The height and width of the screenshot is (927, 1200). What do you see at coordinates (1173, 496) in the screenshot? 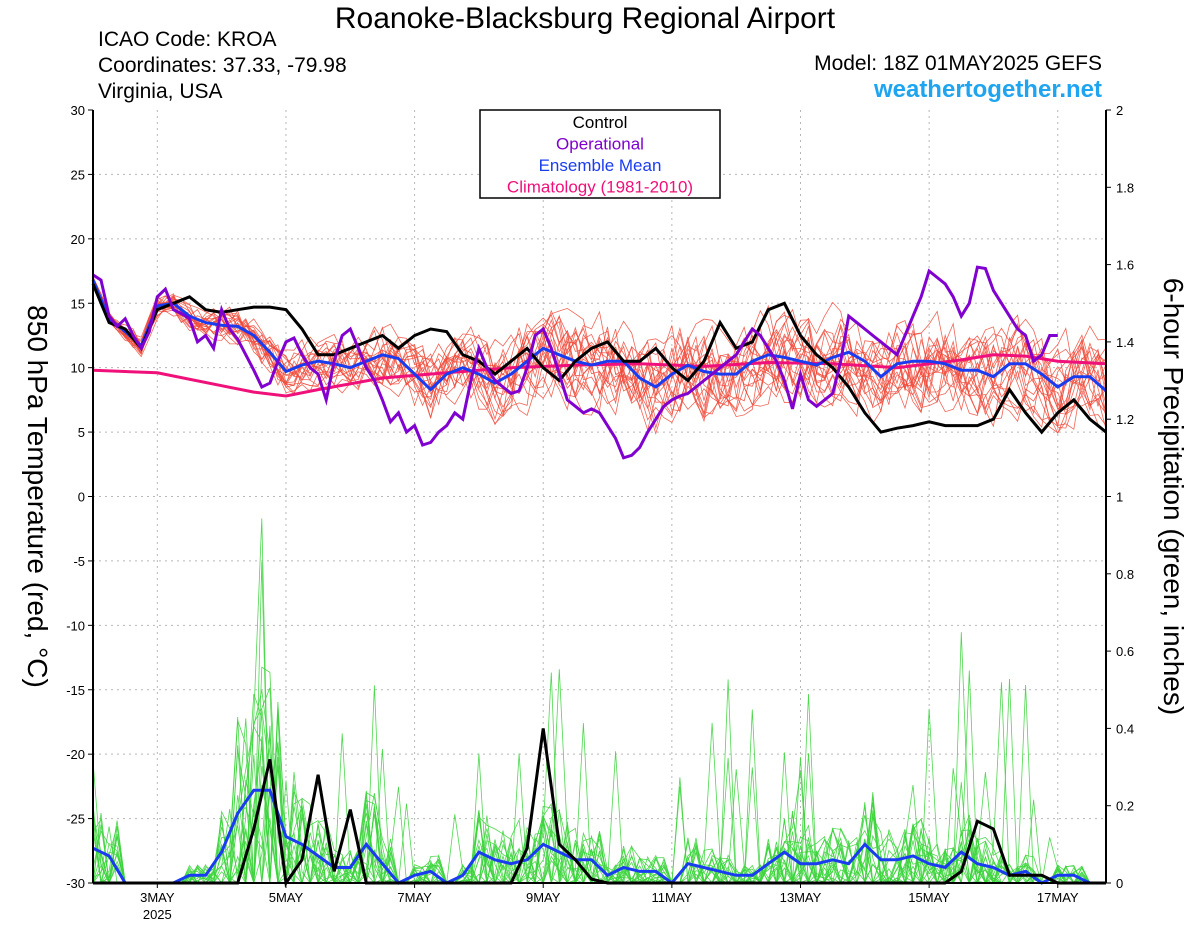
I see `right-axis-title: 6-hour Precipitation (green, inches)` at bounding box center [1173, 496].